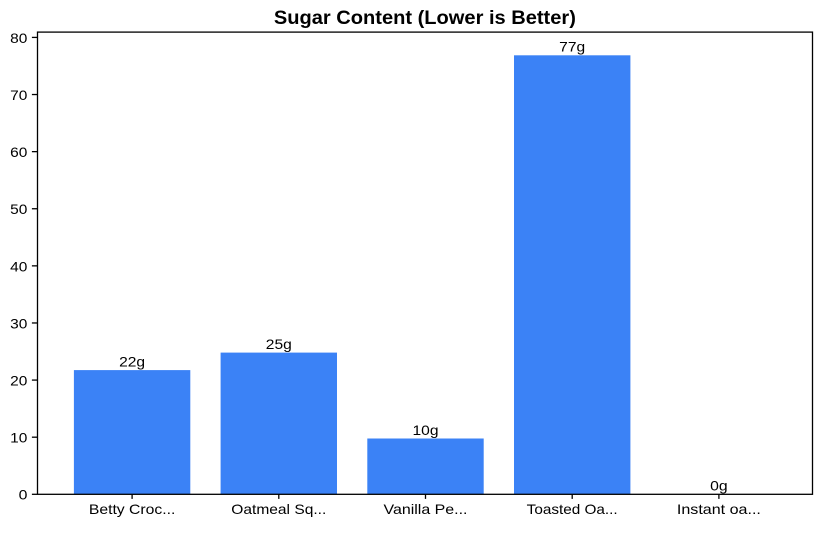  Describe the element at coordinates (572, 47) in the screenshot. I see `svg-text: 77g` at that location.